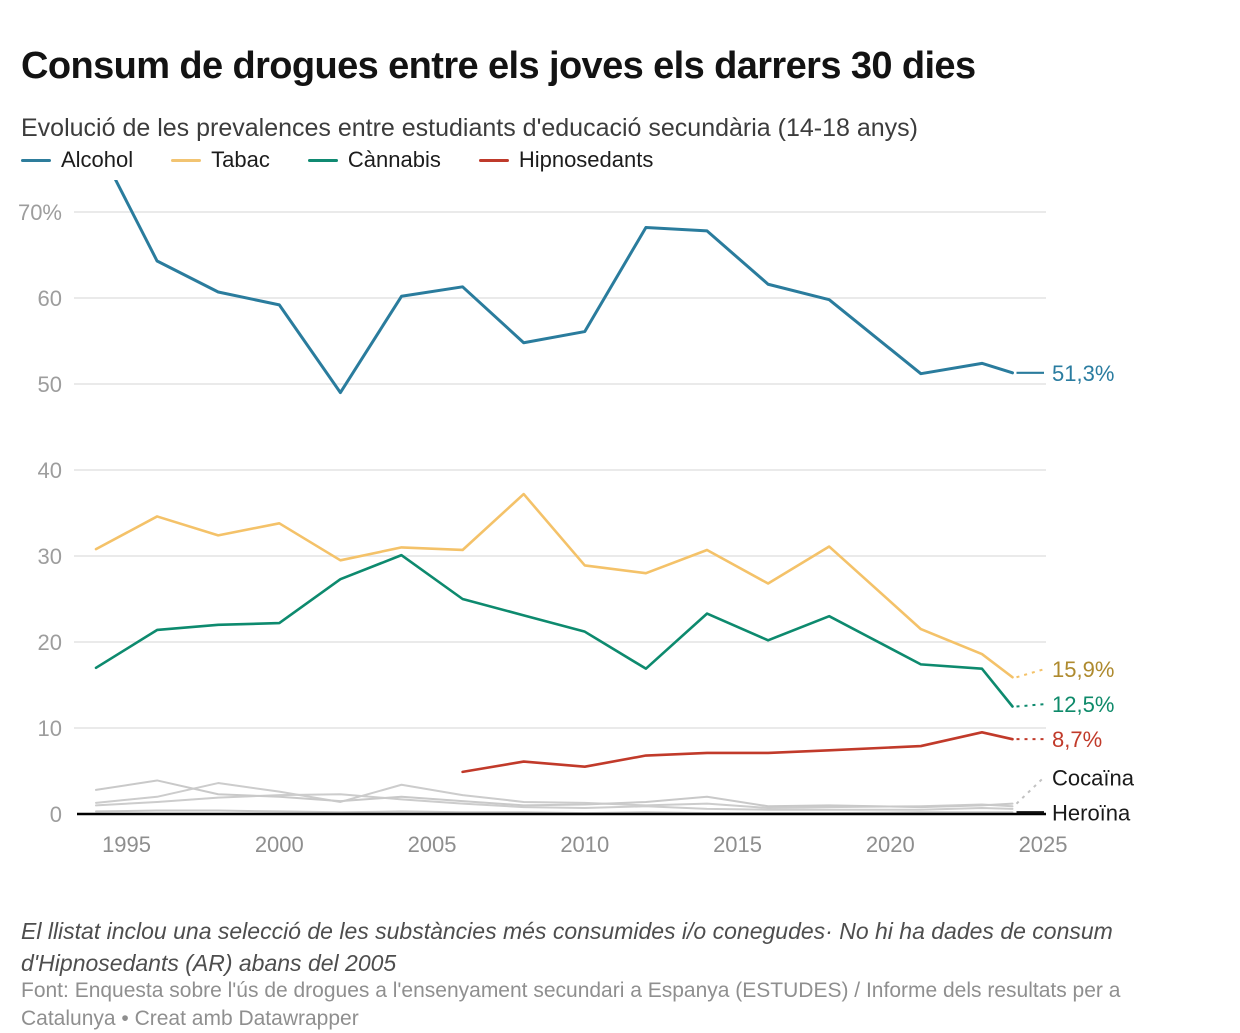 The width and height of the screenshot is (1240, 1033). Describe the element at coordinates (394, 159) in the screenshot. I see `legend-label: Cànnabis` at that location.